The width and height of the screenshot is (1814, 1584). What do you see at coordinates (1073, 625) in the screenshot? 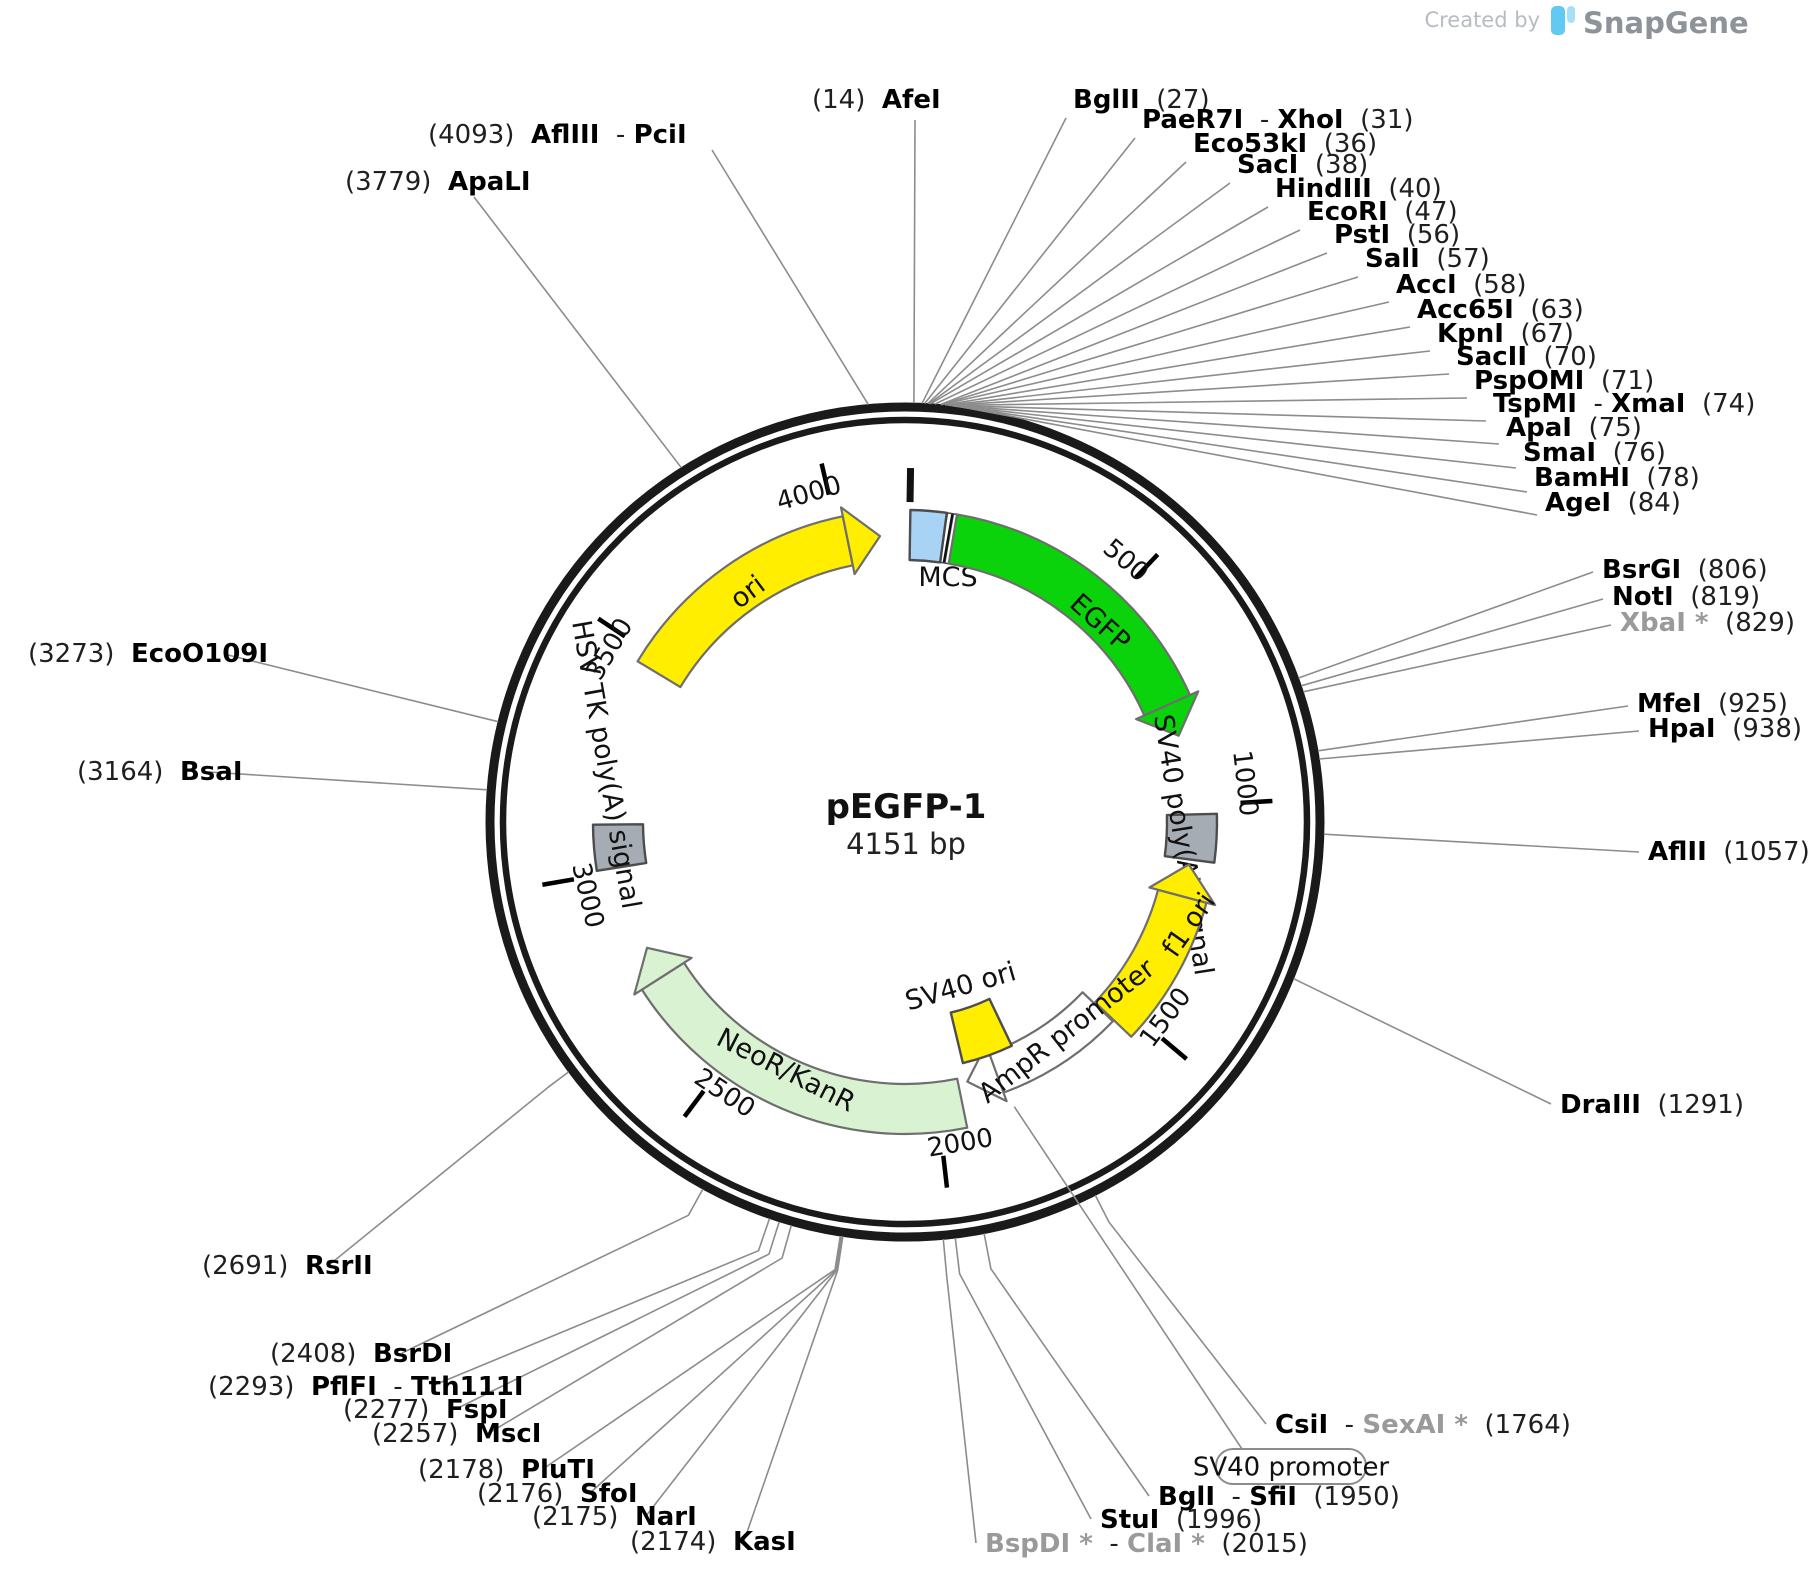
I see `feature-egfp: EGFP` at bounding box center [1073, 625].